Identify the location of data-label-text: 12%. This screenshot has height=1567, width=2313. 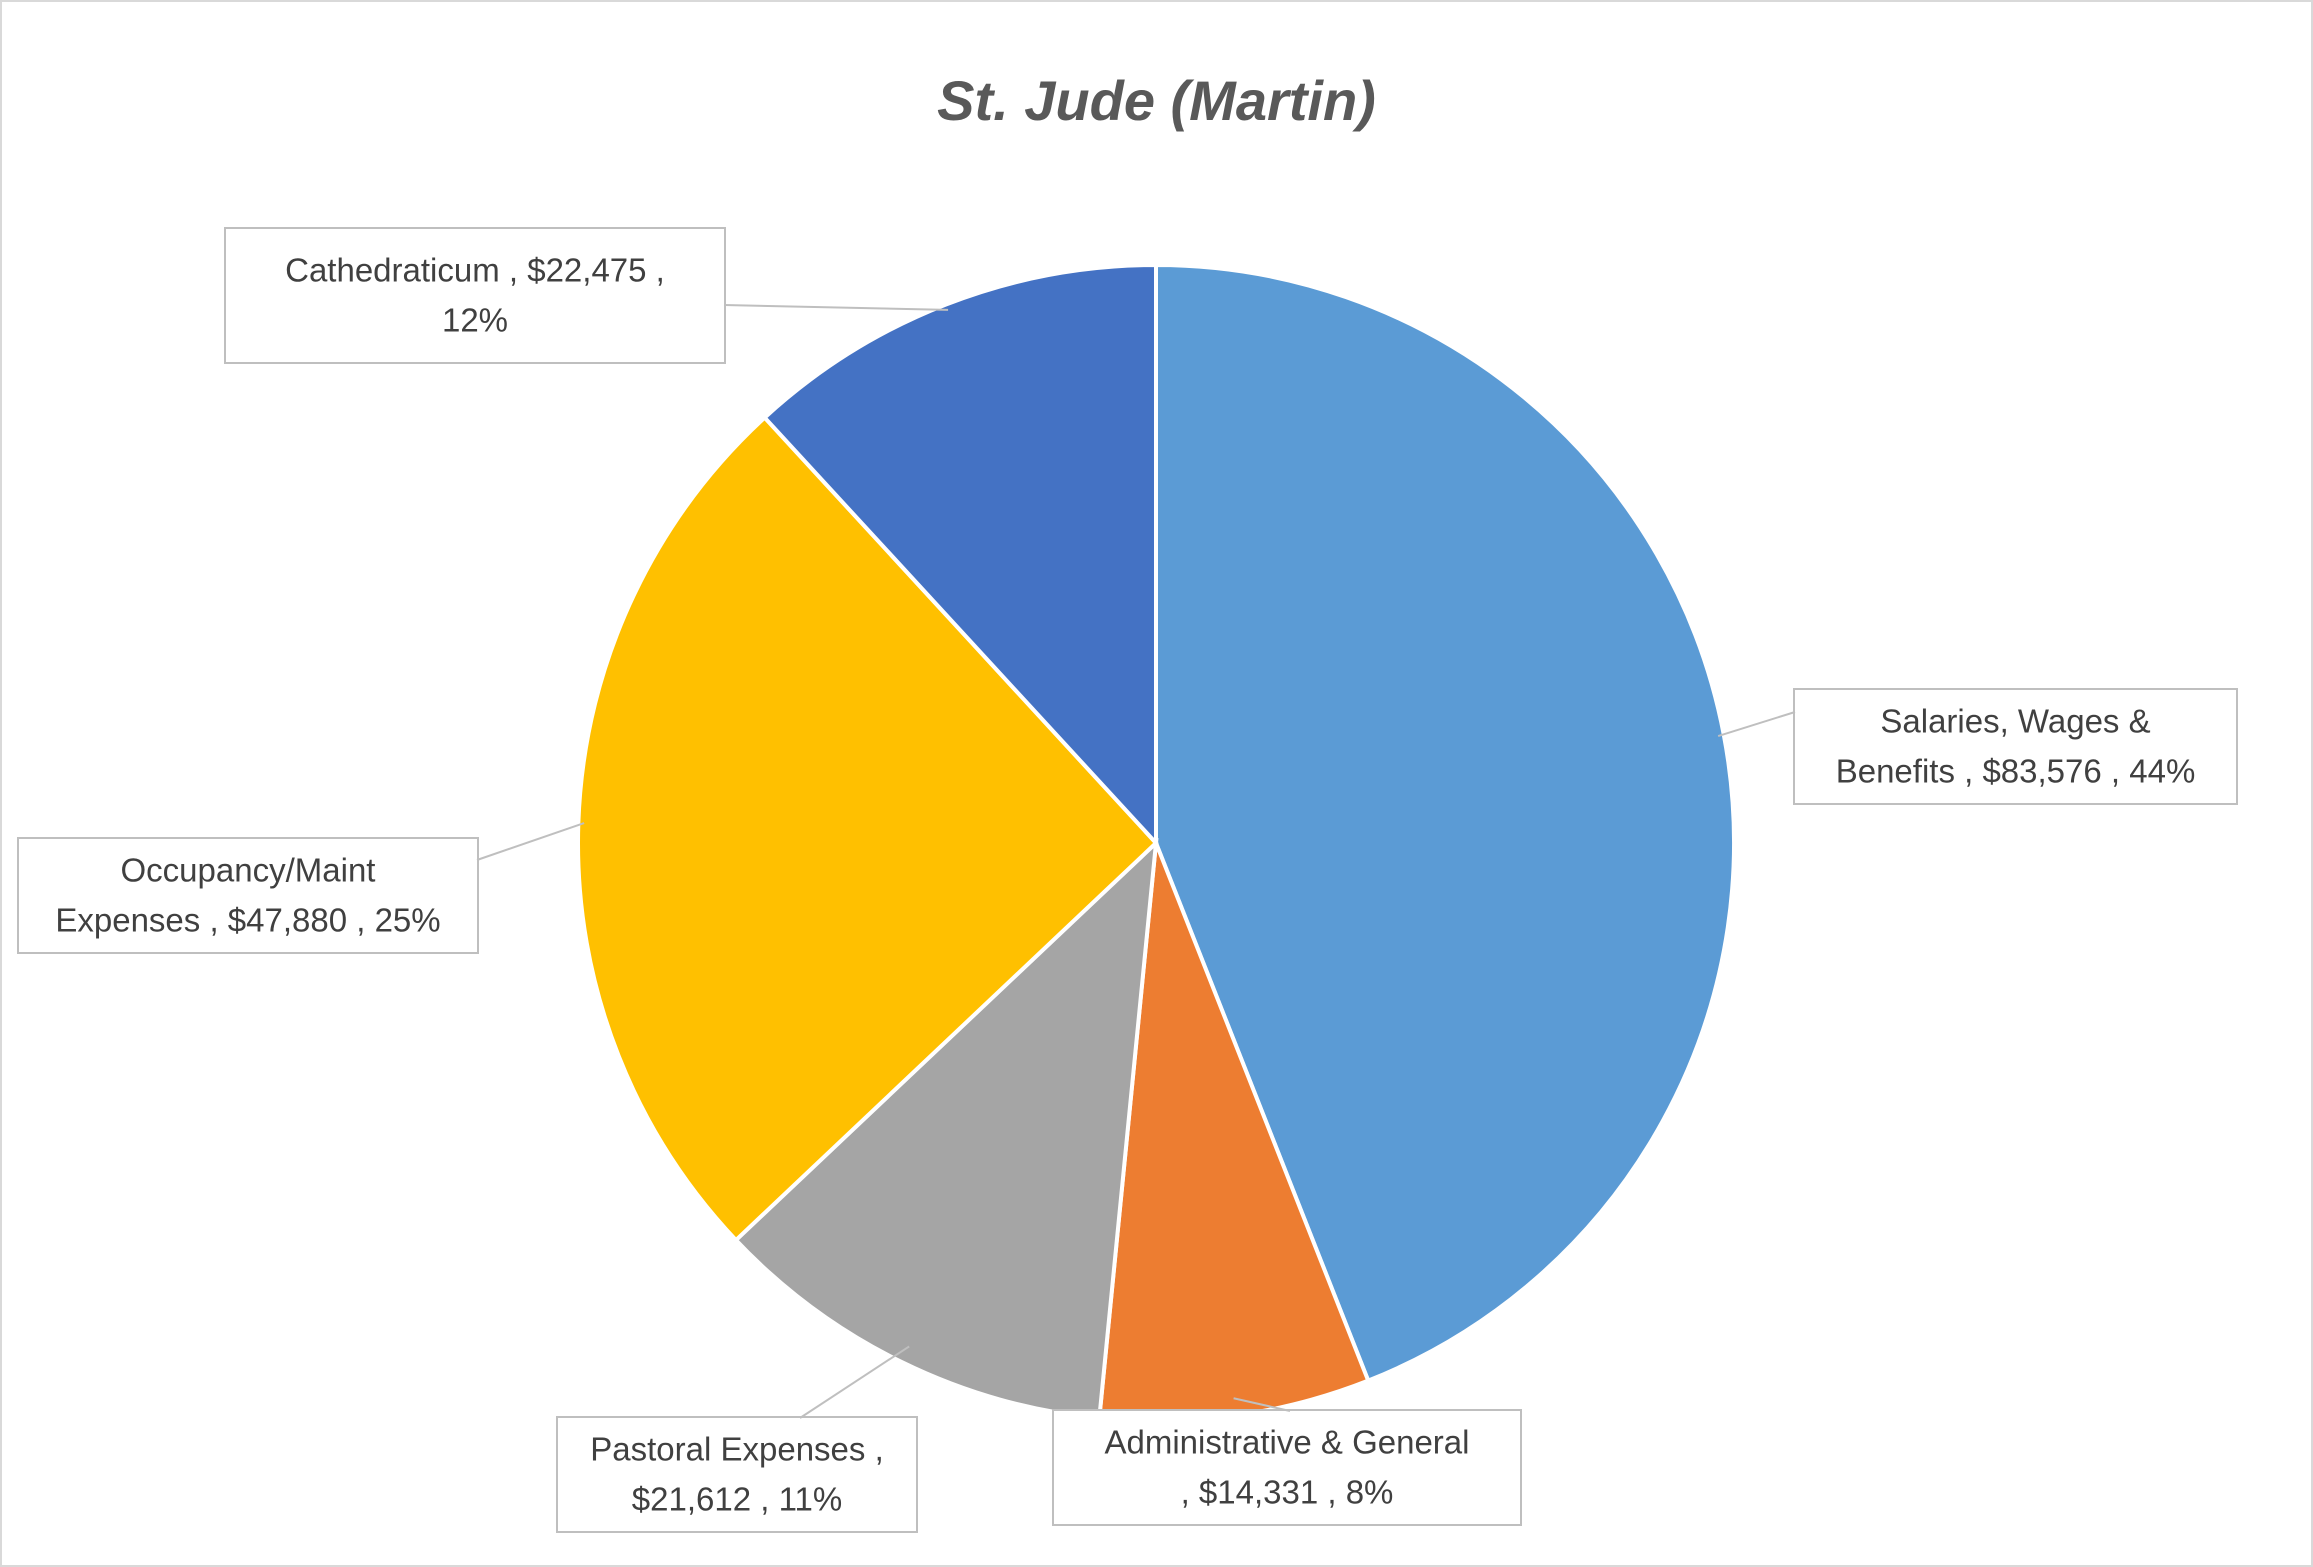
(475, 320).